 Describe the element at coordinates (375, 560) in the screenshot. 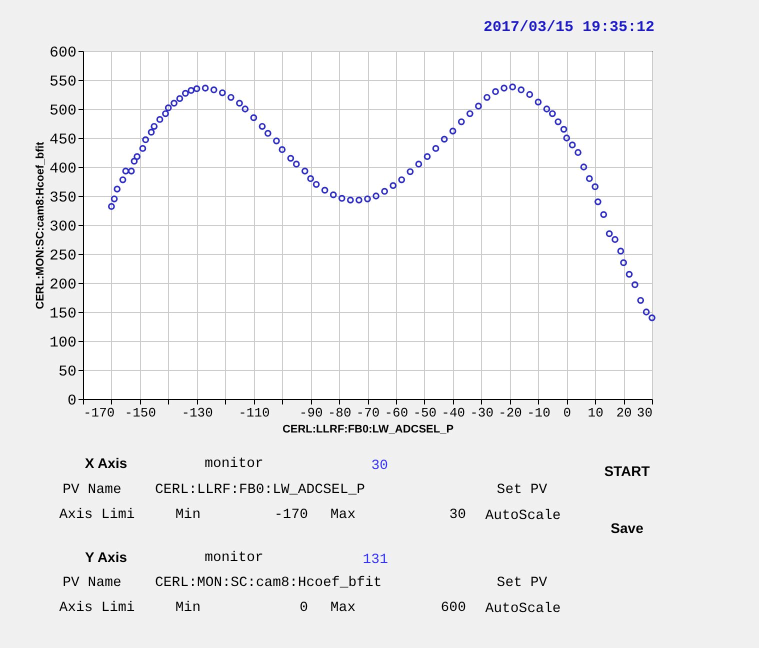

I see `text: 131` at that location.